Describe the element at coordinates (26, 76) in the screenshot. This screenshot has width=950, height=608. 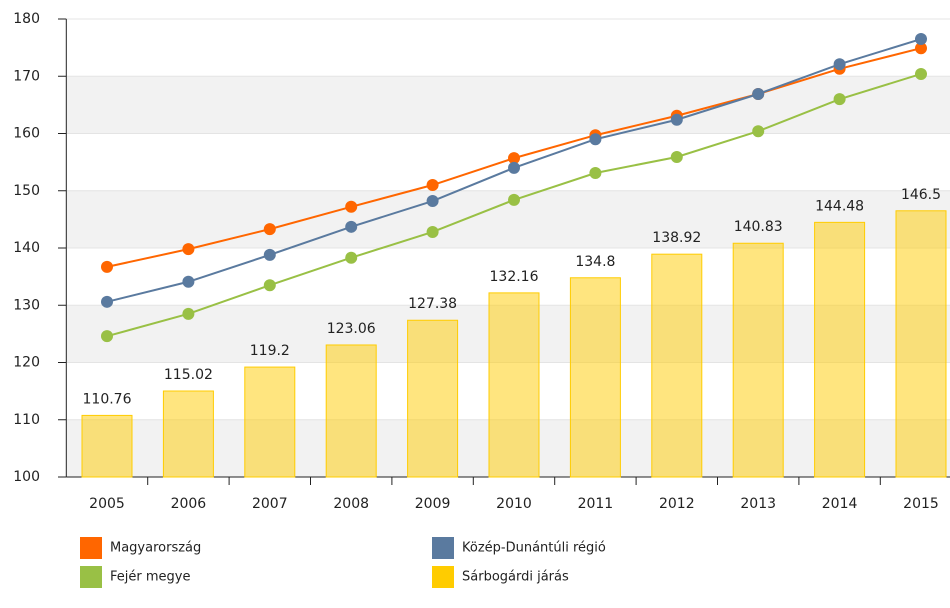
I see `y-tick-label: 170` at that location.